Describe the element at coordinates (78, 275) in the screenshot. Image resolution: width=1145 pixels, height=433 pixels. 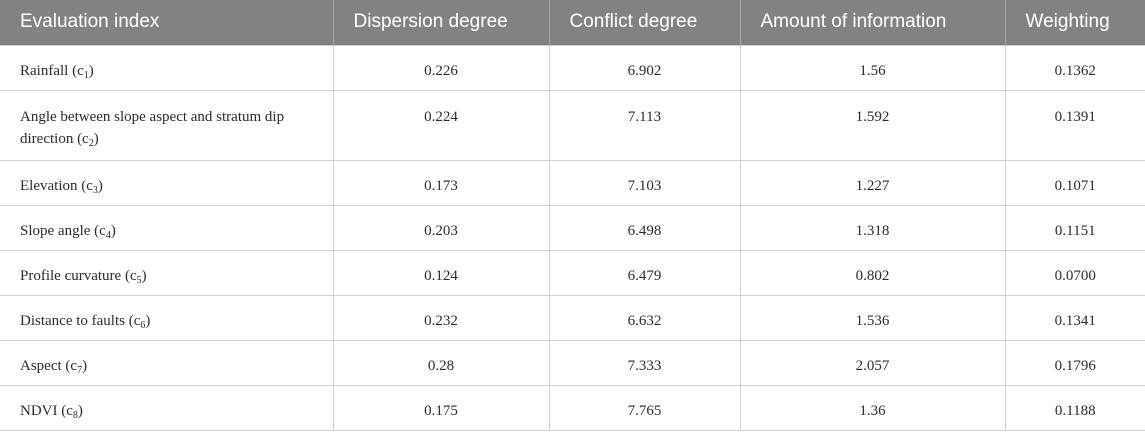
I see `index-name: Profile curvature (c` at that location.